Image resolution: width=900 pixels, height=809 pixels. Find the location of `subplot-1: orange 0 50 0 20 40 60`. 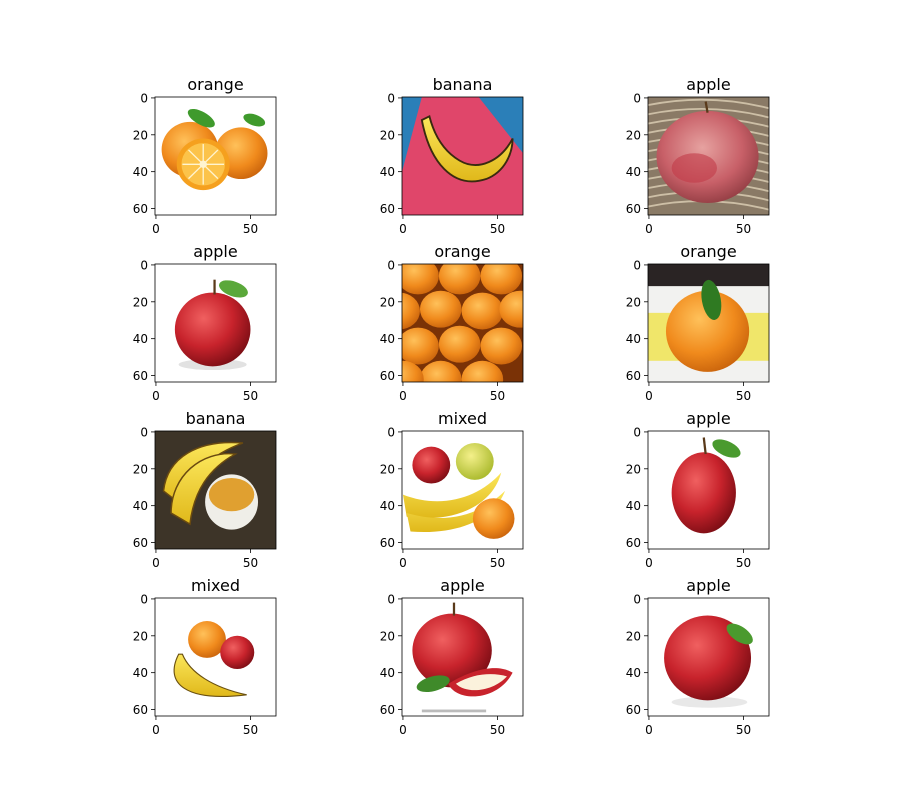

subplot-1: orange 0 50 0 20 40 60 is located at coordinates (205, 155).